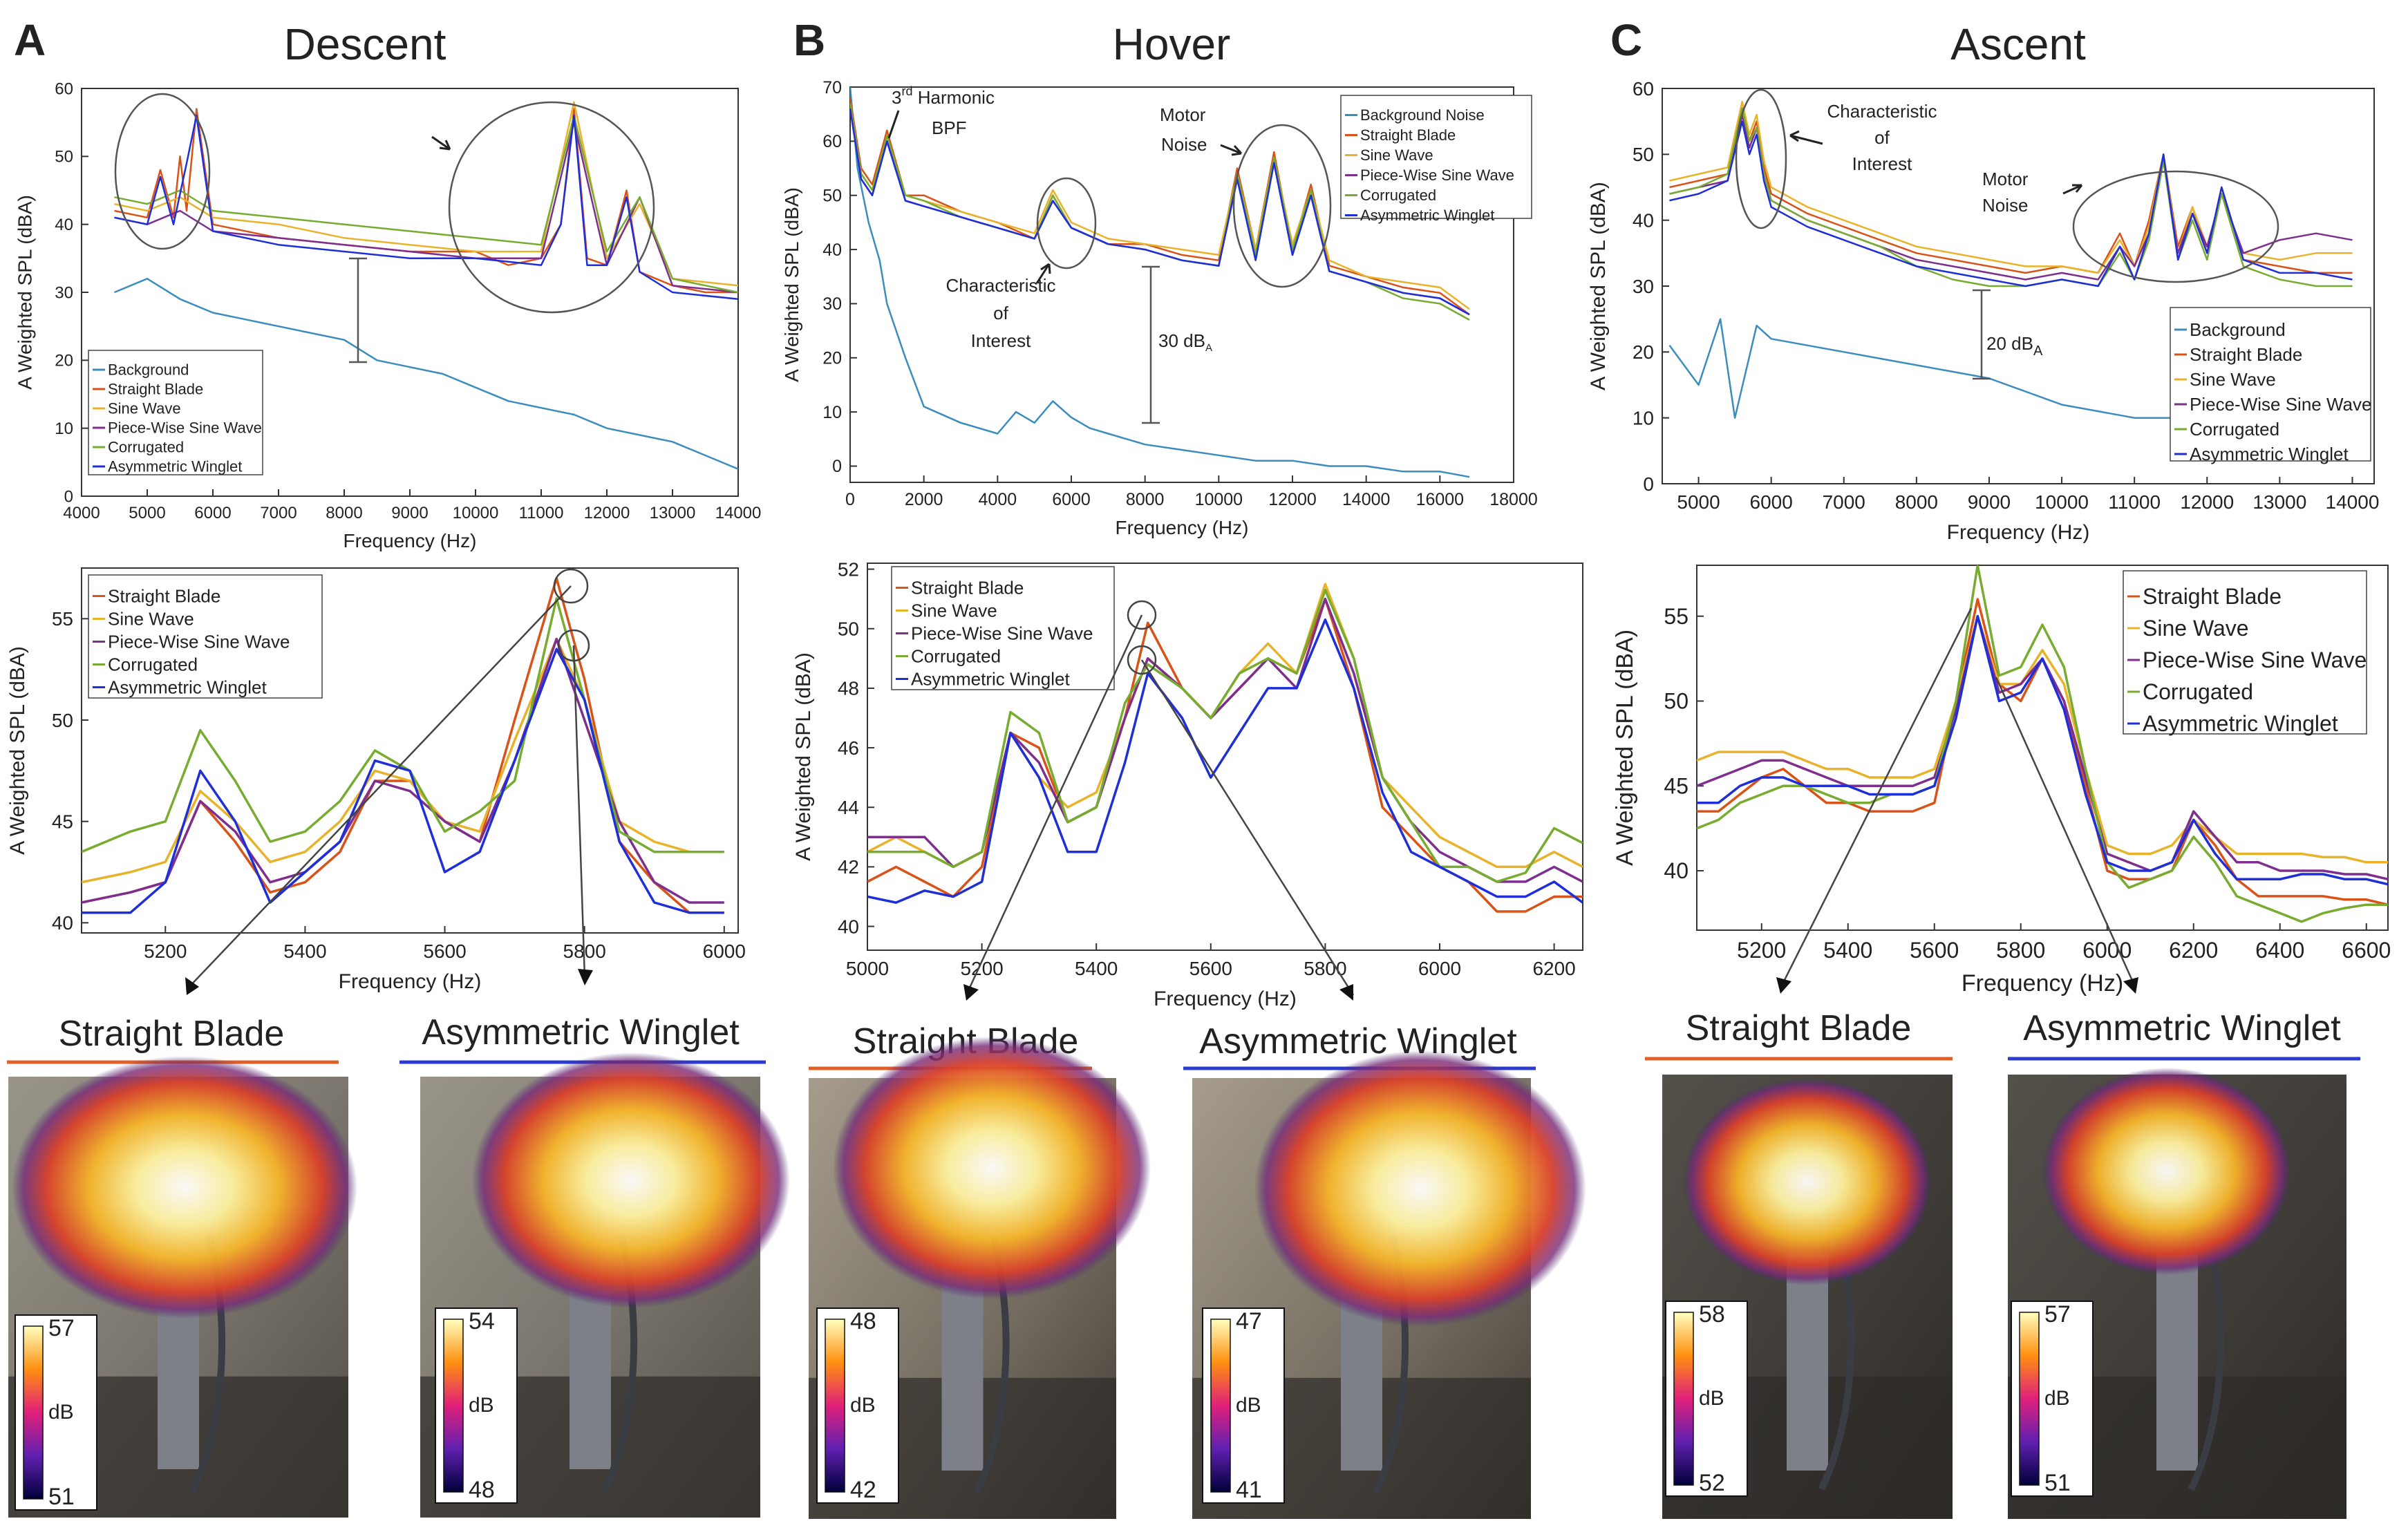 The width and height of the screenshot is (2408, 1521). Describe the element at coordinates (1807, 1362) in the screenshot. I see `rotor-stand` at that location.